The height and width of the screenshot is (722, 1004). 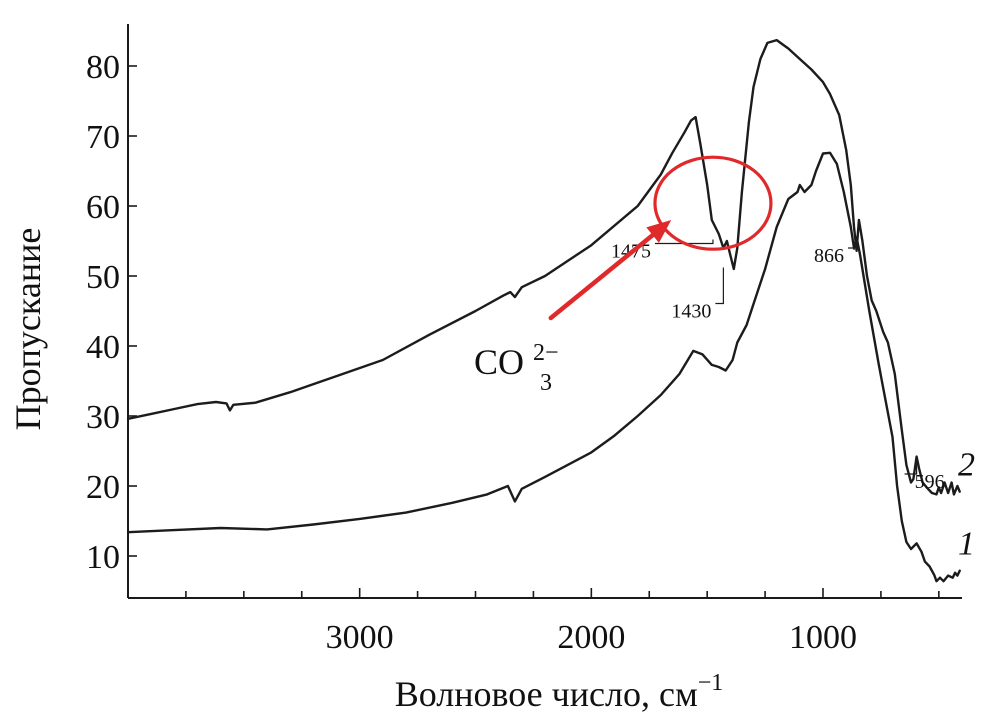 What do you see at coordinates (103, 277) in the screenshot?
I see `y-tick-label-50: 50` at bounding box center [103, 277].